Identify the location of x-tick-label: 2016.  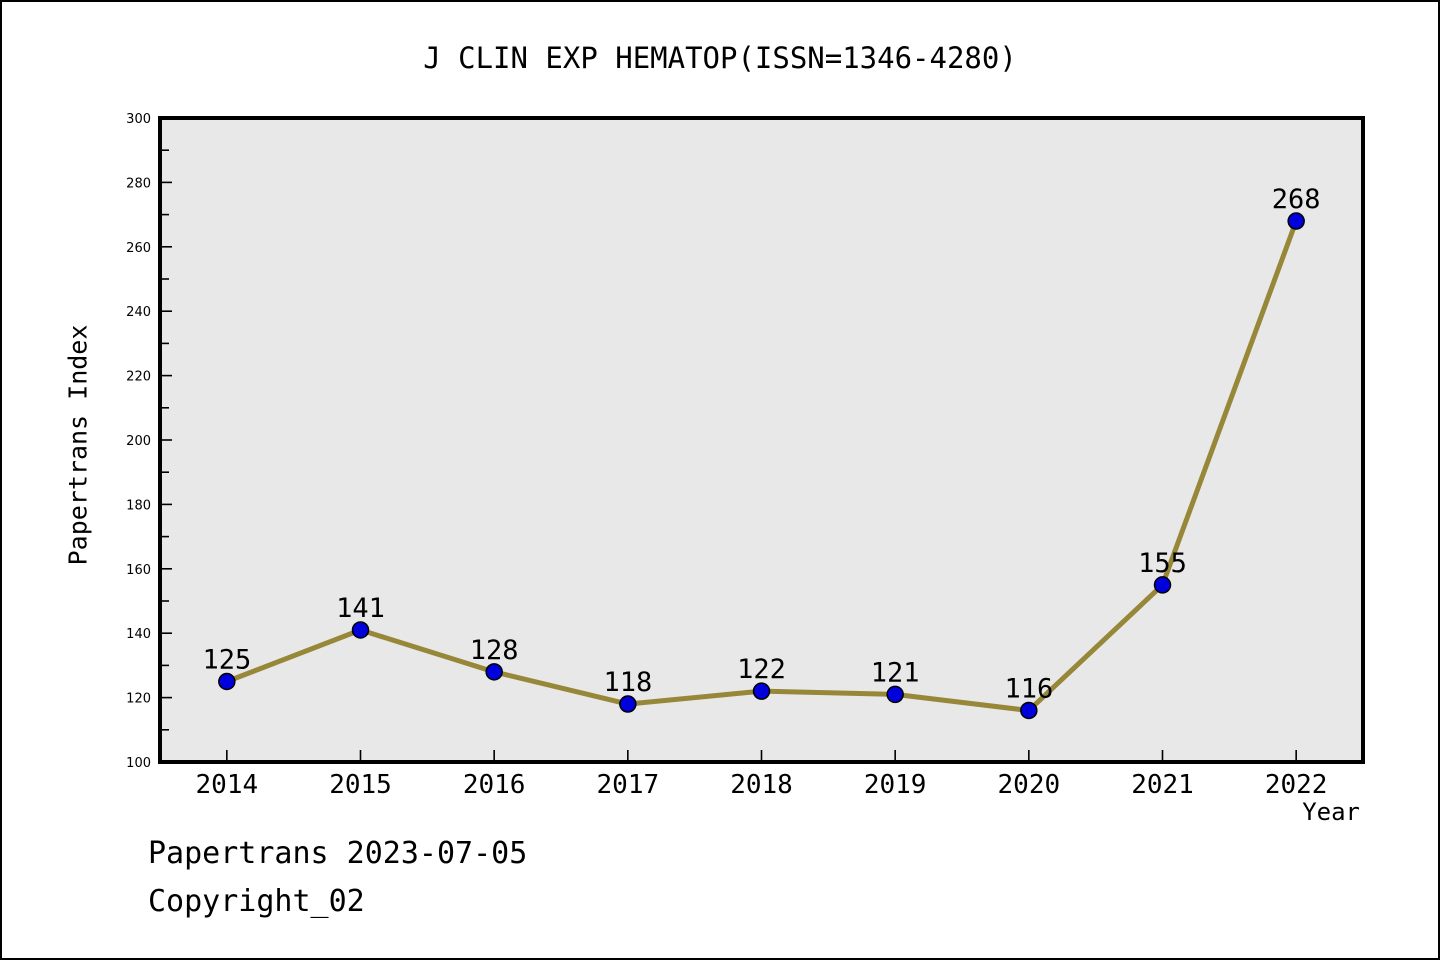
(494, 785).